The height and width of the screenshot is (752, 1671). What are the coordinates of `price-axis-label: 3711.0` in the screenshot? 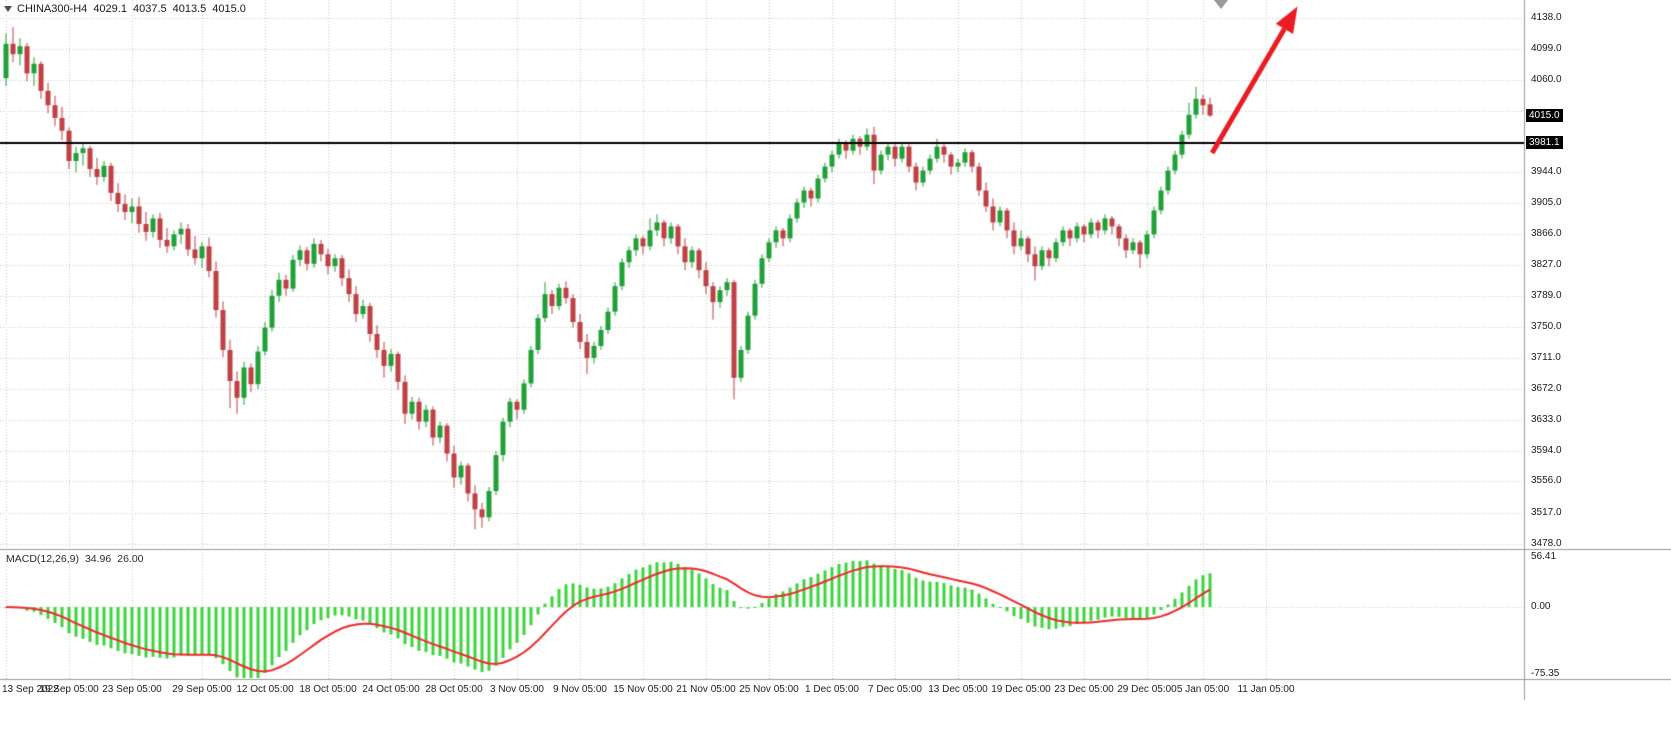 It's located at (1546, 357).